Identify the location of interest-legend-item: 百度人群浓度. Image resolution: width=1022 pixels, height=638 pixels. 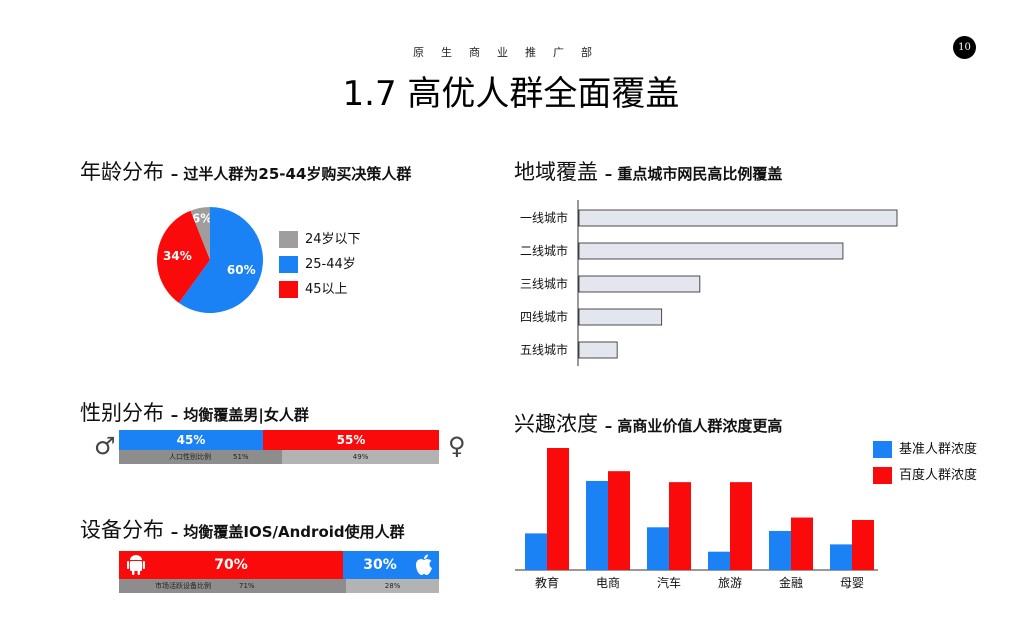
(925, 477).